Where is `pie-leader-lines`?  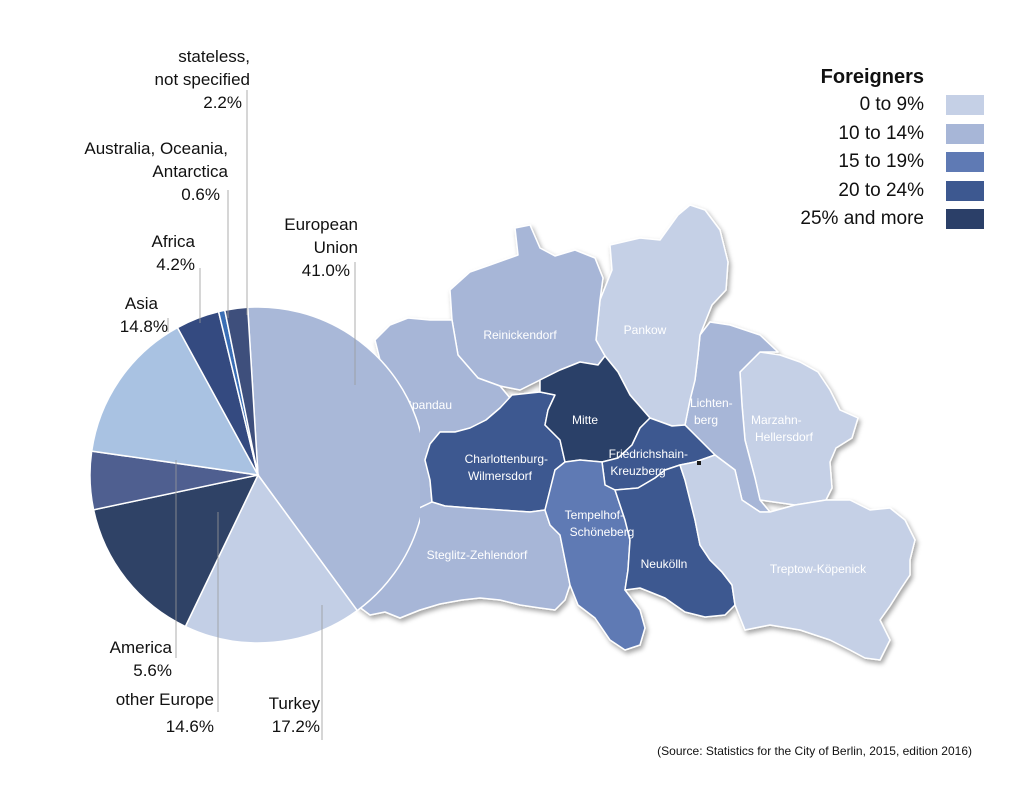
pie-leader-lines is located at coordinates (261, 415).